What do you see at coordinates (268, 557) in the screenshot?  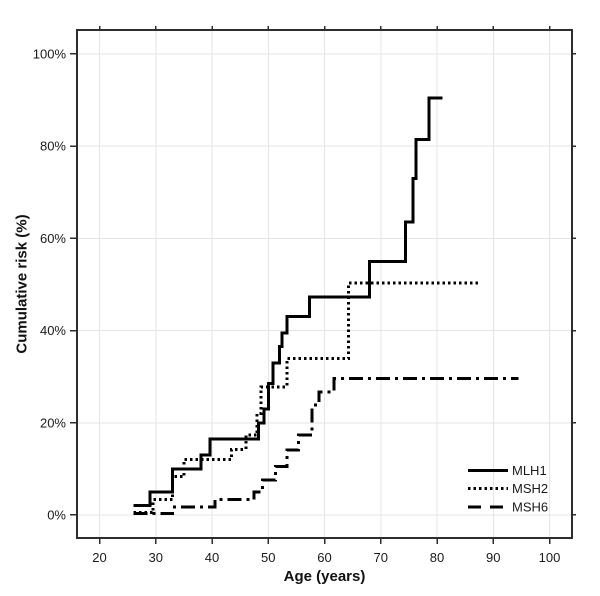 I see `x-tick-label: 50` at bounding box center [268, 557].